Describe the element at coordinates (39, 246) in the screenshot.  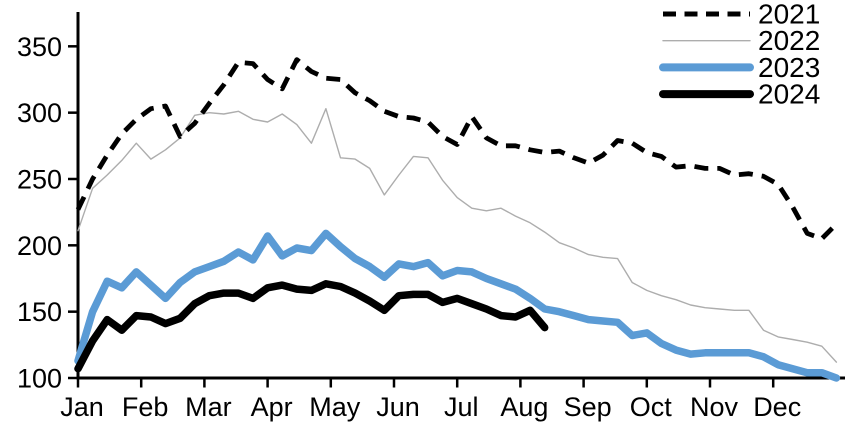
I see `y-tick-label-200: 200` at that location.